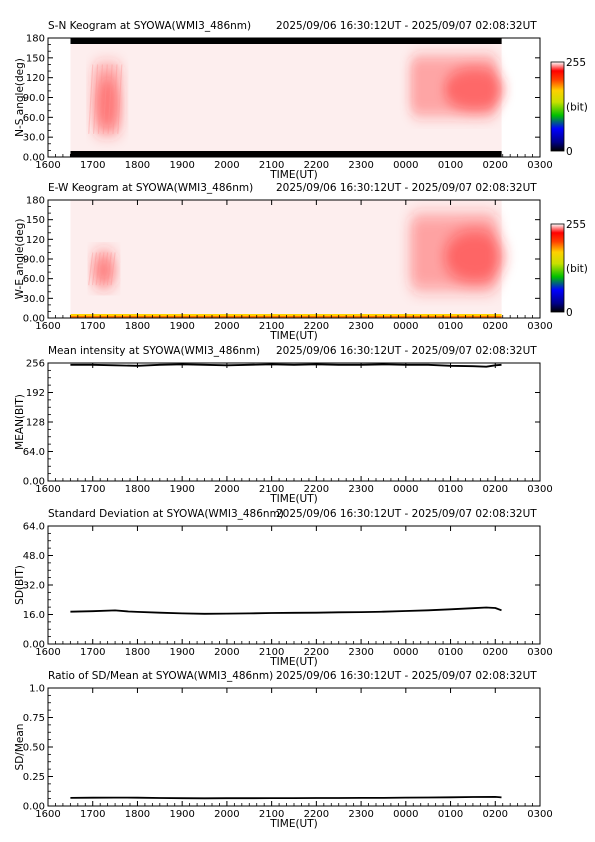 Image resolution: width=595 pixels, height=842 pixels. Describe the element at coordinates (569, 107) in the screenshot. I see `colorbar-1: 255 (bit) 0` at that location.